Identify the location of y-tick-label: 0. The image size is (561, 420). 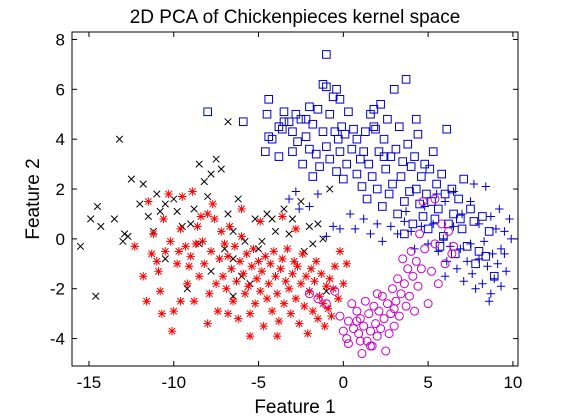
(60, 239).